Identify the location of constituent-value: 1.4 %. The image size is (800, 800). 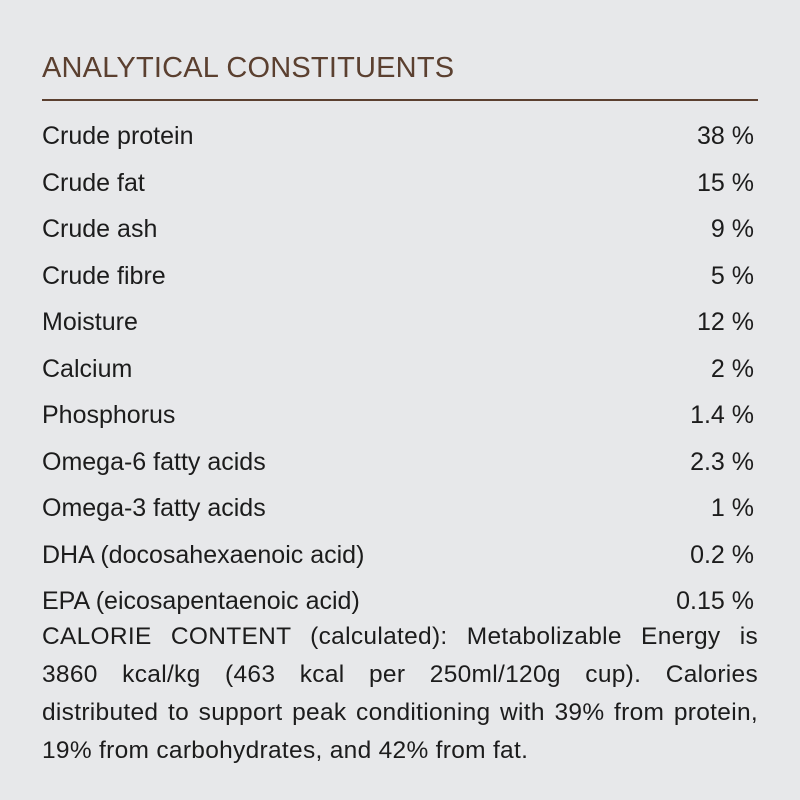
(722, 415).